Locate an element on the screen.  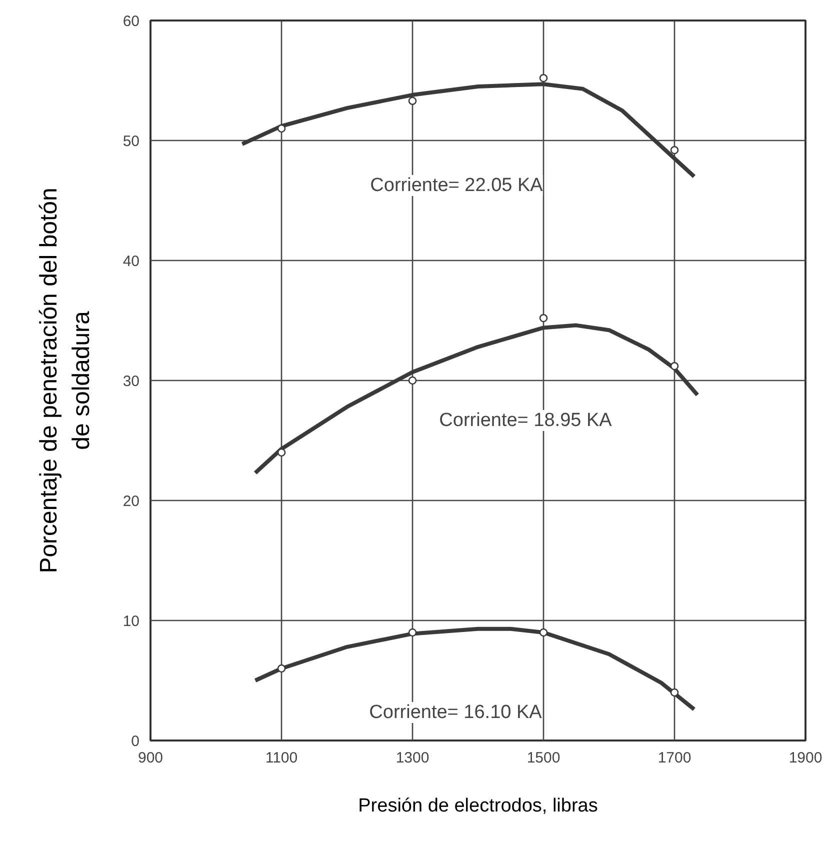
x-axis-title: Presión de electrodos, libras is located at coordinates (478, 806).